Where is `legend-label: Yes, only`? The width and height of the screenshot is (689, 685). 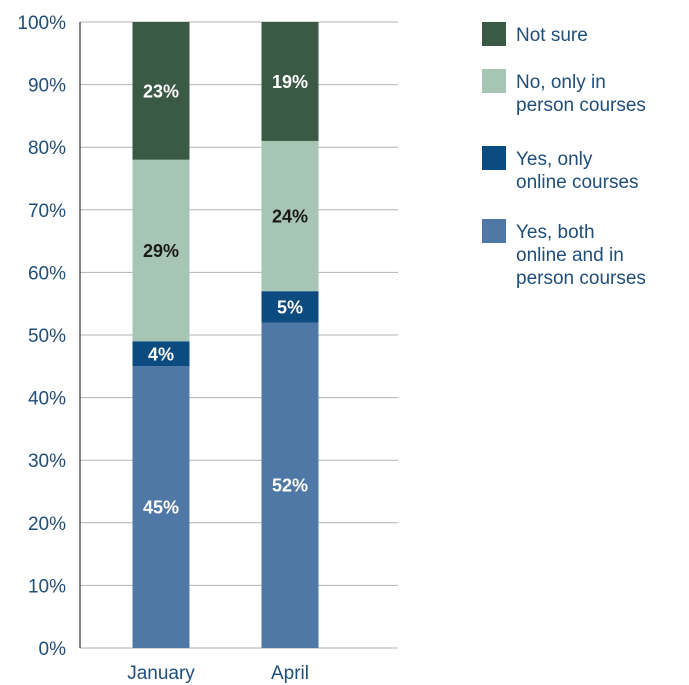
legend-label: Yes, only is located at coordinates (554, 159).